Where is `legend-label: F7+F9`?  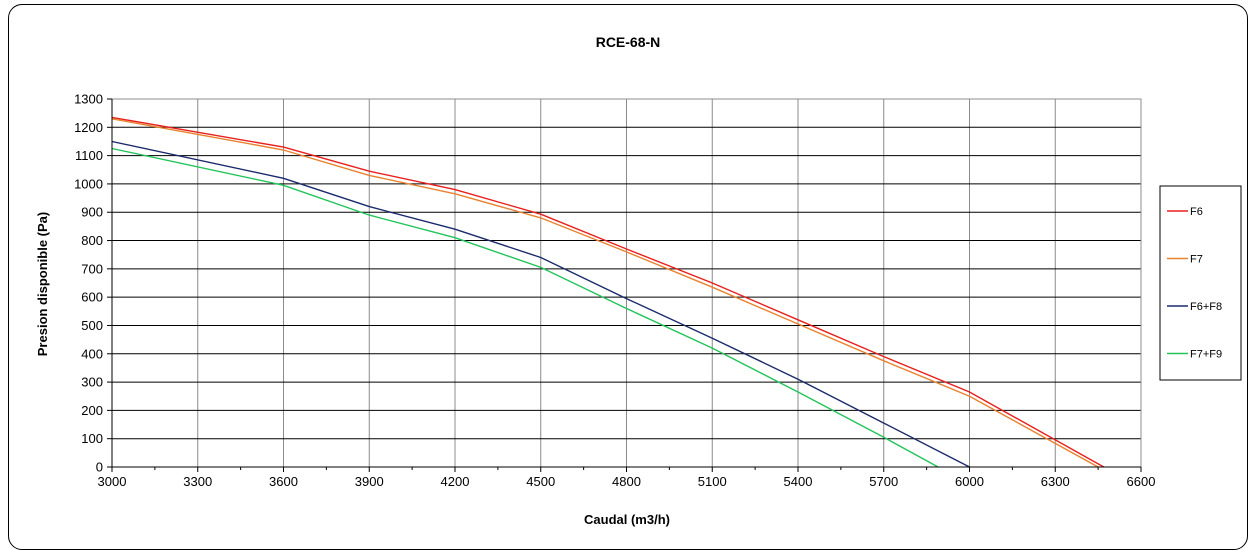
legend-label: F7+F9 is located at coordinates (1206, 355).